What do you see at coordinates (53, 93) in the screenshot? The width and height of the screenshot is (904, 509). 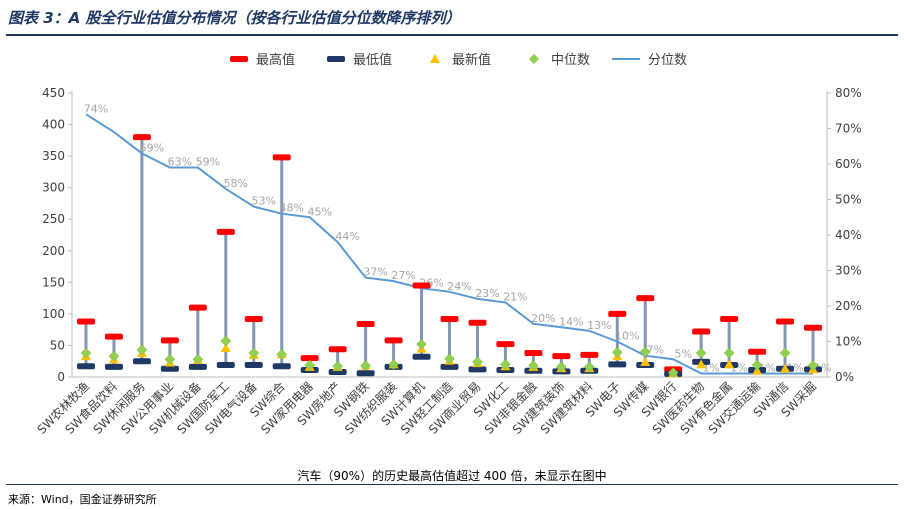 I see `left-tick-label: 450` at bounding box center [53, 93].